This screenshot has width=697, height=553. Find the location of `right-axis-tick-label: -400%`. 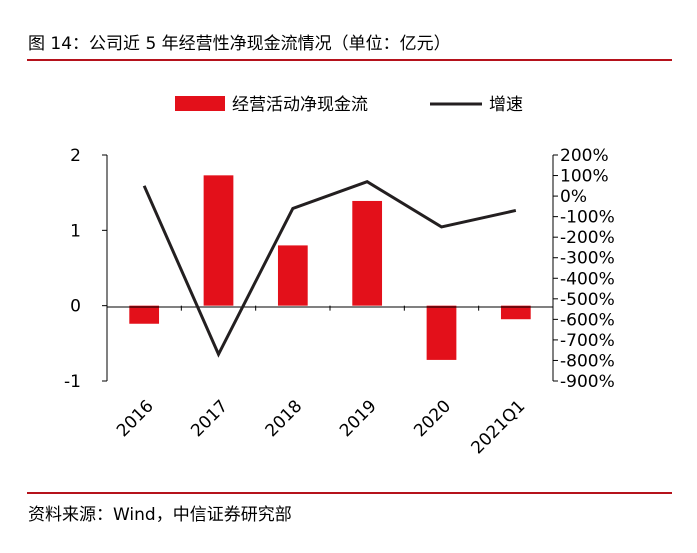

right-axis-tick-label: -400% is located at coordinates (587, 279).